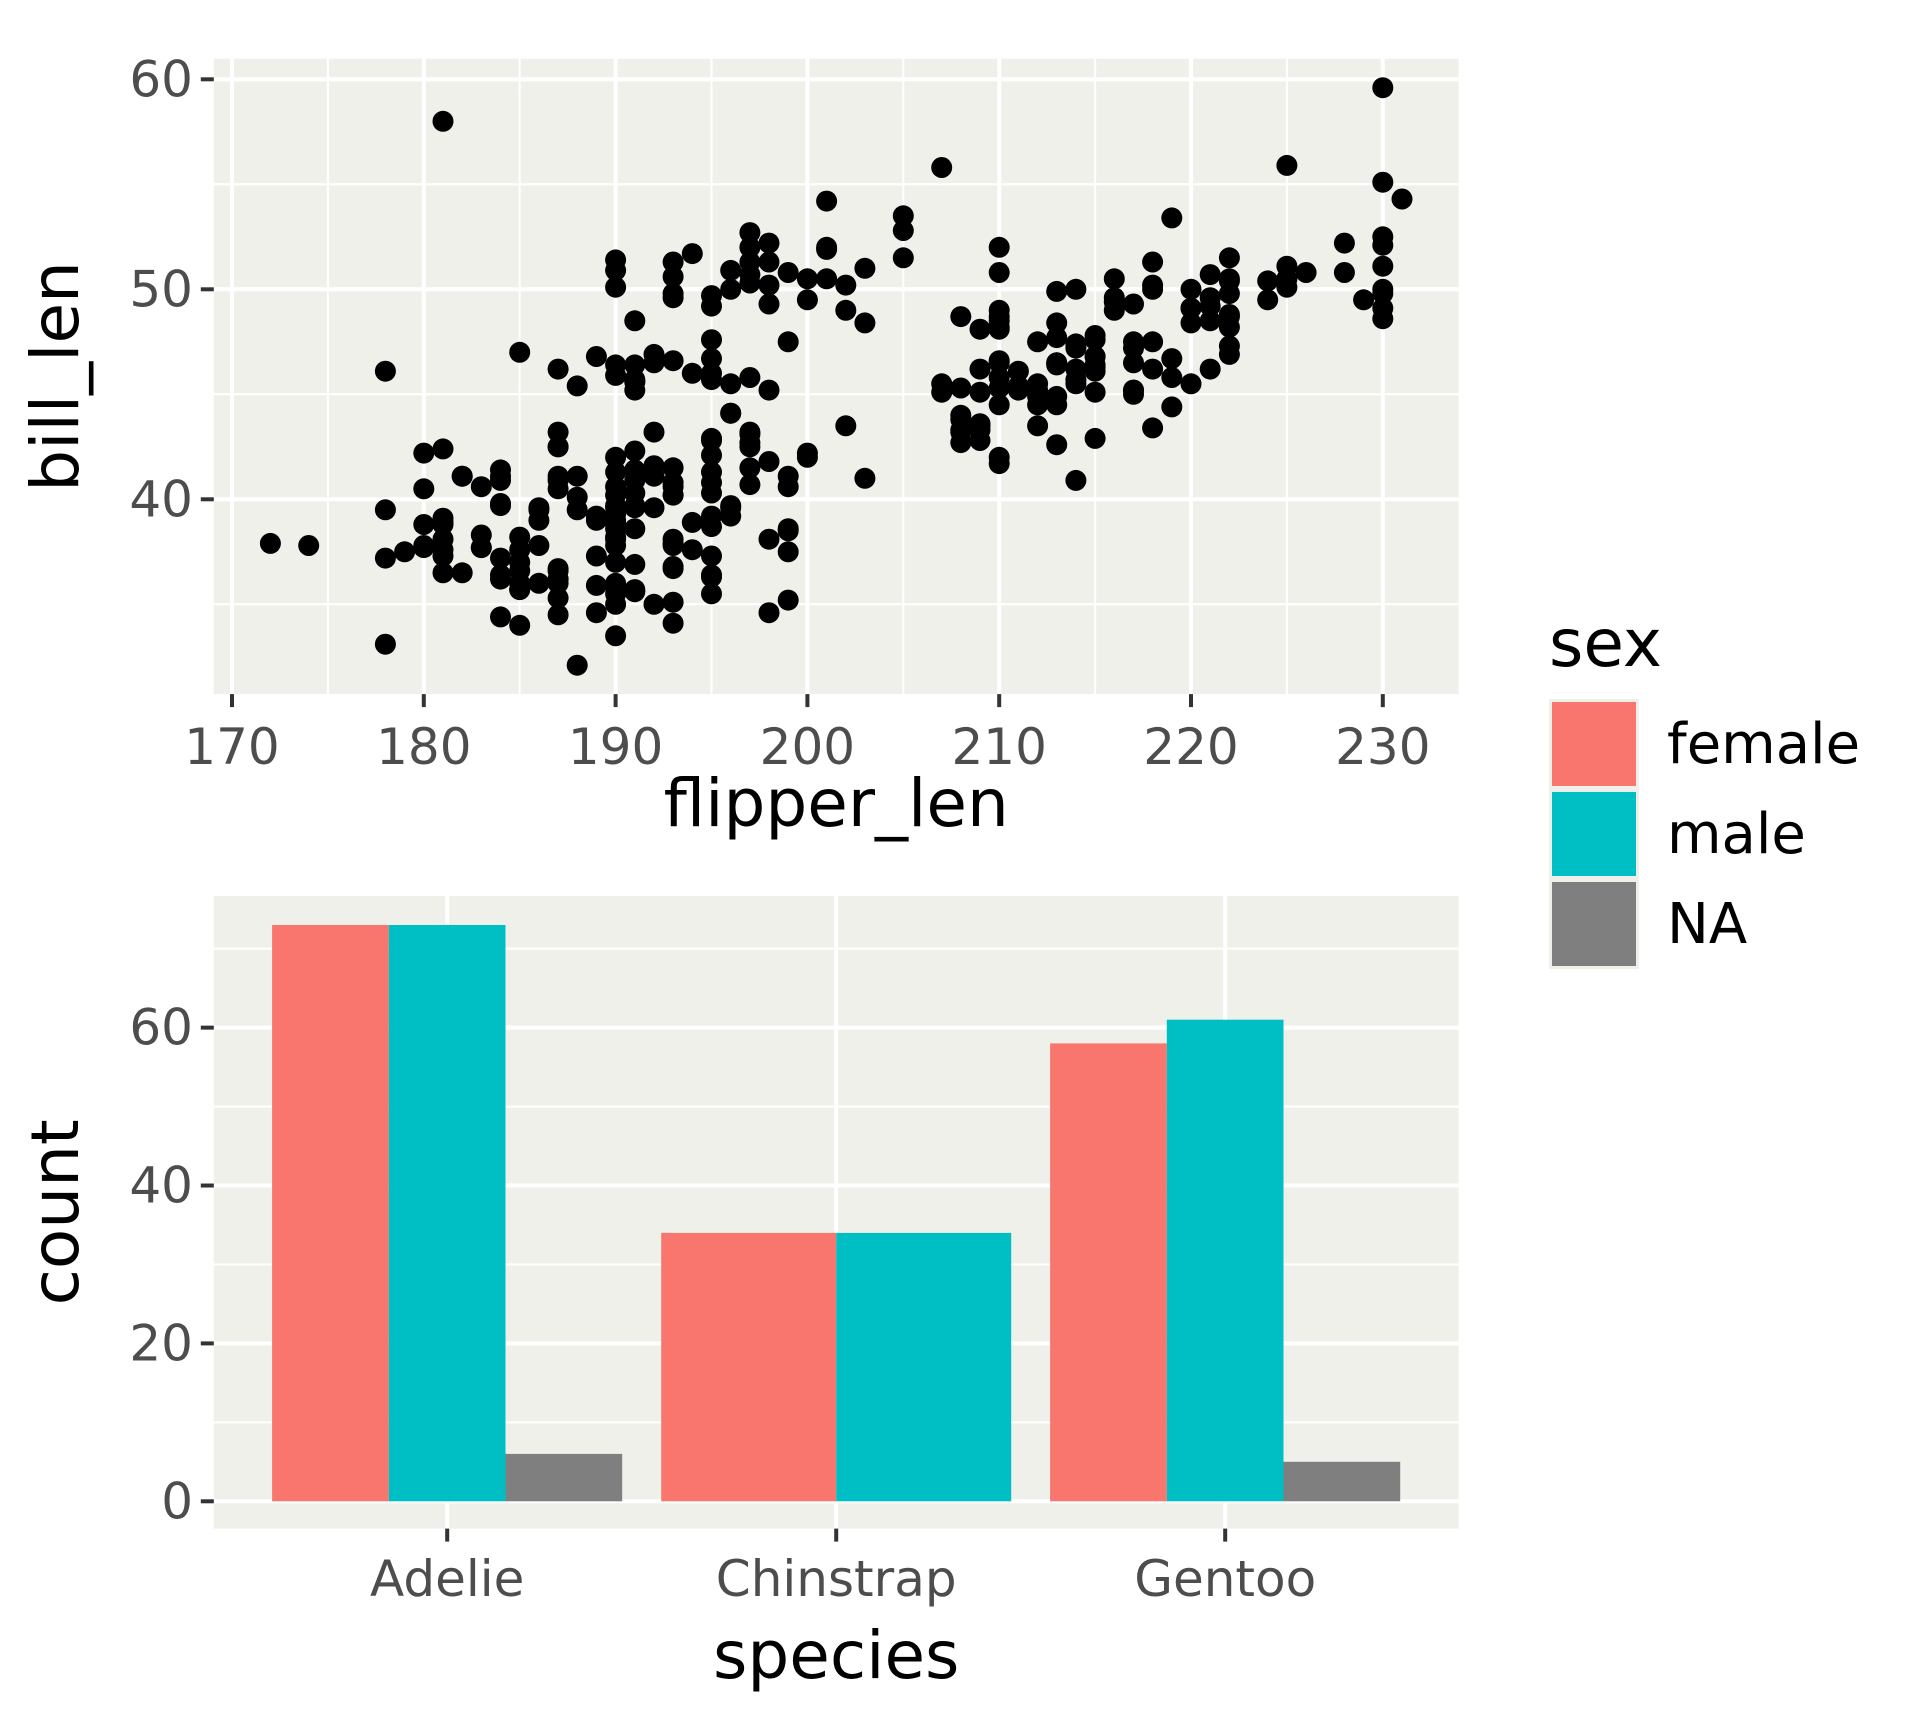 The width and height of the screenshot is (1920, 1728). I want to click on y-tick-label: 0, so click(177, 1501).